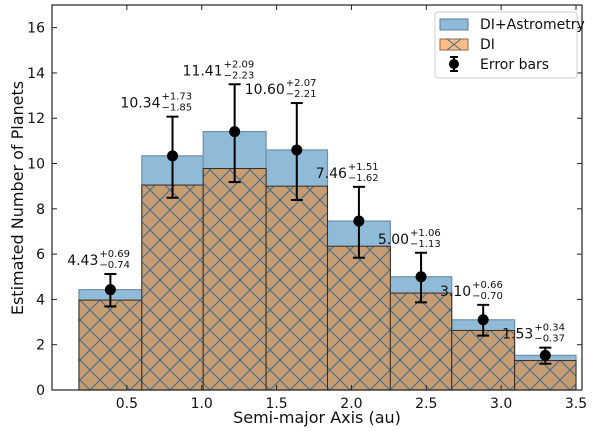 The width and height of the screenshot is (600, 431). I want to click on x-axis-label: Semi-major Axis (au), so click(317, 417).